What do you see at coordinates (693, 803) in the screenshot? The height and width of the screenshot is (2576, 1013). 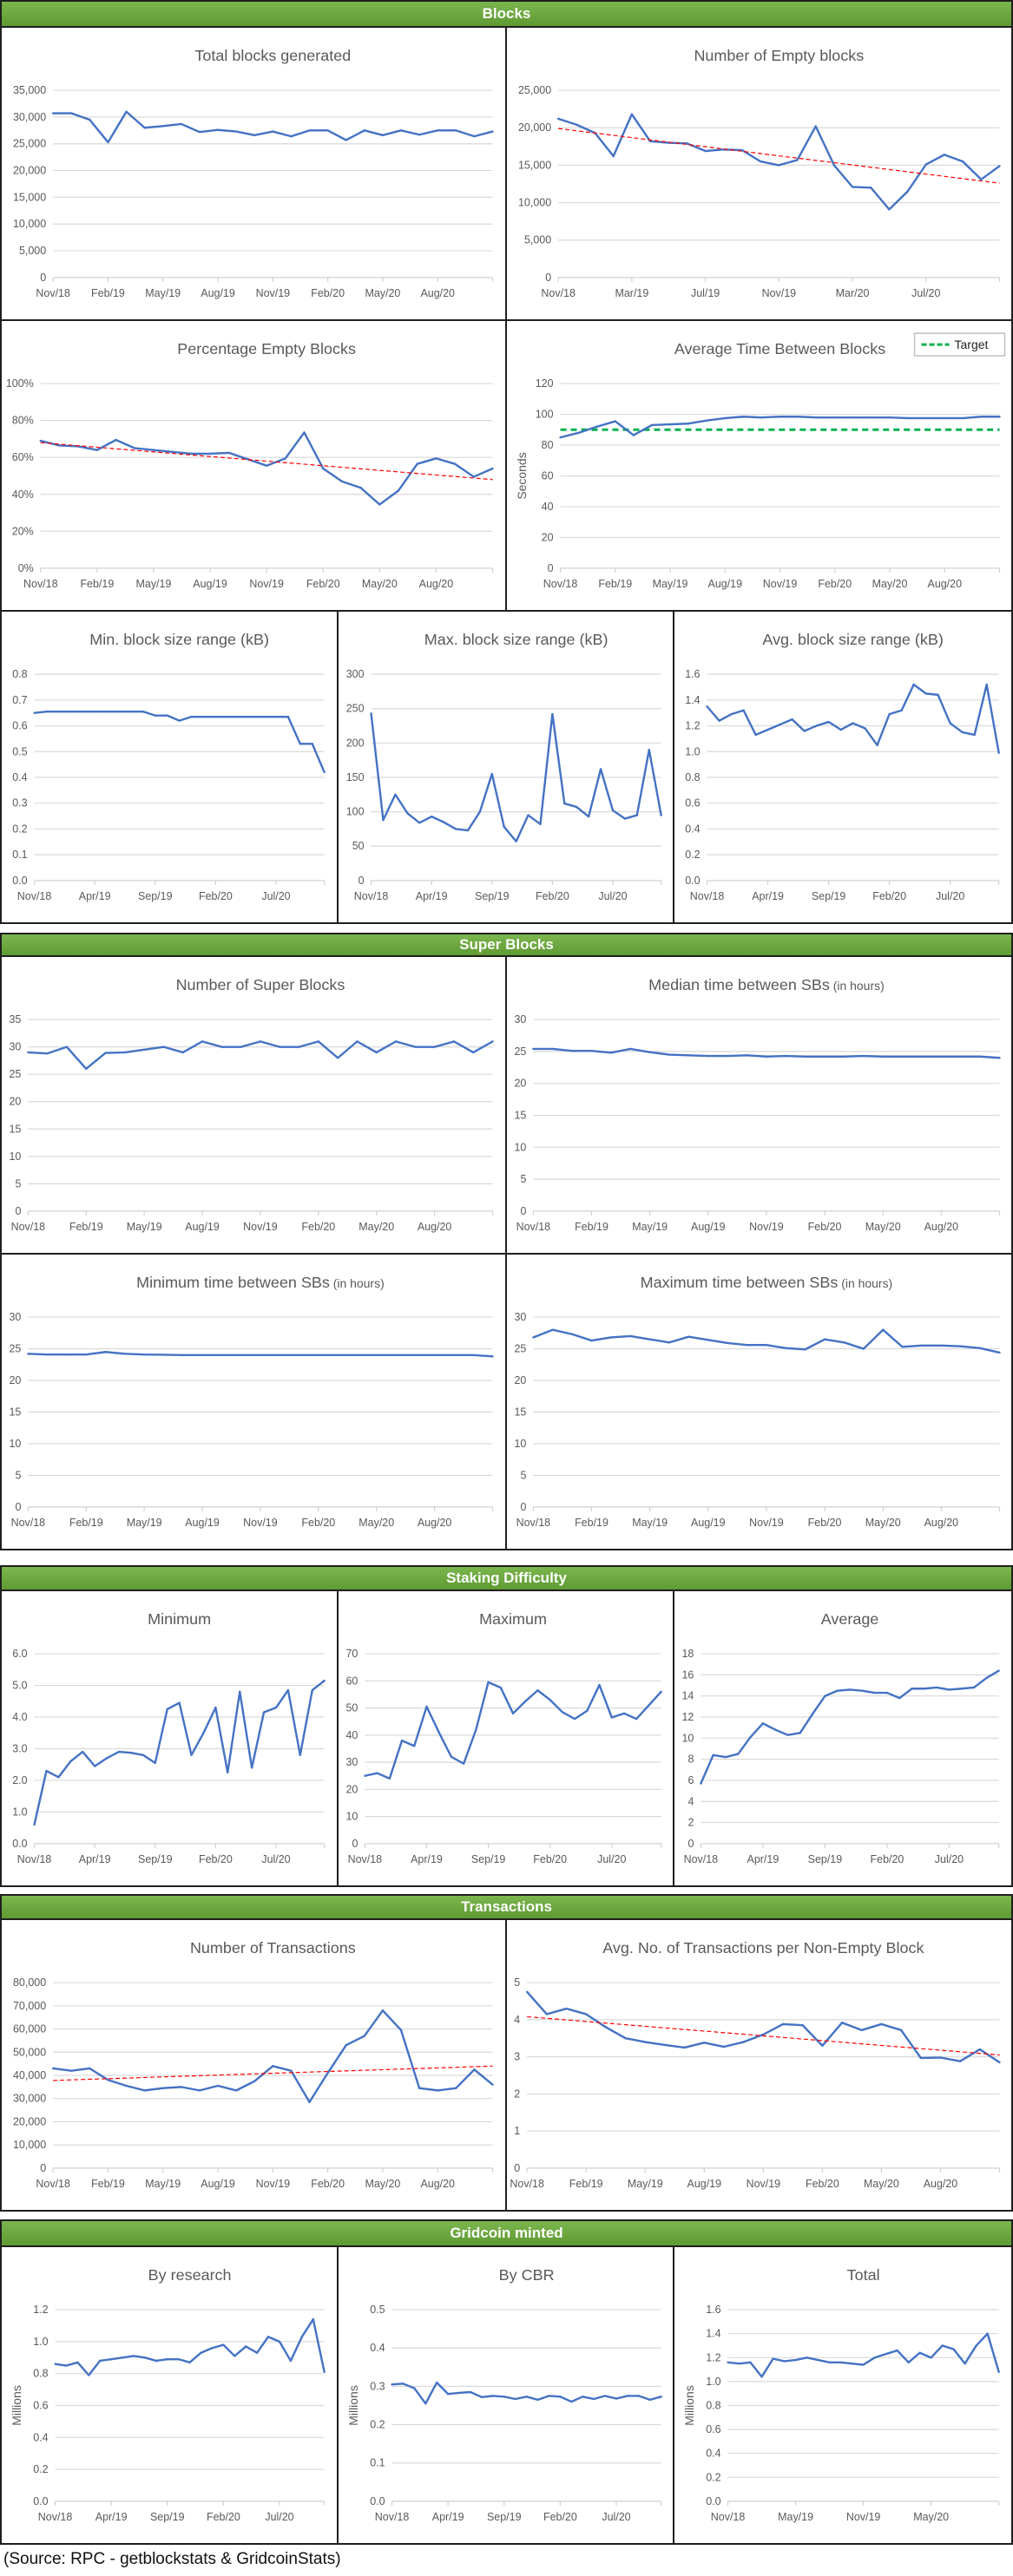 I see `y-tick-label: 0.6` at bounding box center [693, 803].